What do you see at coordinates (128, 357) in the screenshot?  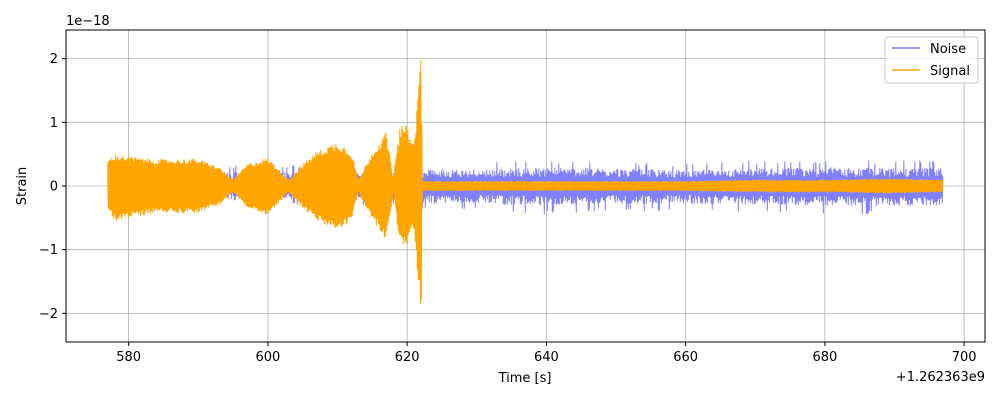 I see `x-tick-label: 580` at bounding box center [128, 357].